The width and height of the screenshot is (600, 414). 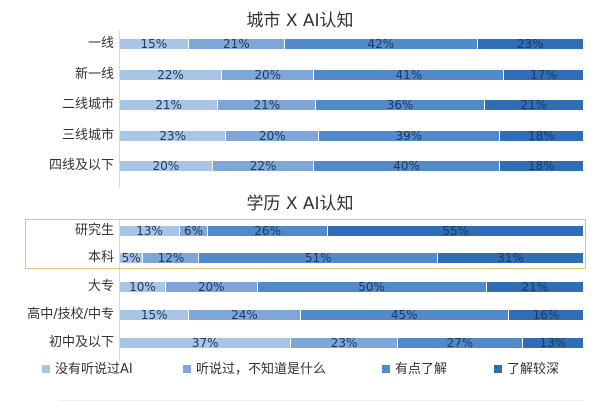 I want to click on stacked-bar: 22% 20% 41% 17%, so click(x=351, y=75).